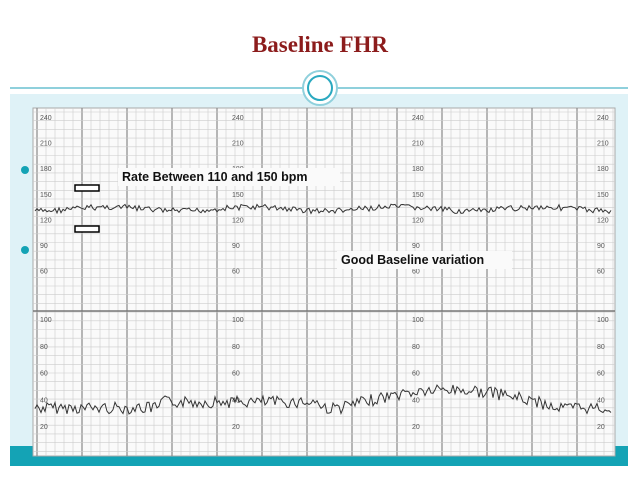 The height and width of the screenshot is (479, 638). What do you see at coordinates (323, 209) in the screenshot?
I see `fhr-trace` at bounding box center [323, 209].